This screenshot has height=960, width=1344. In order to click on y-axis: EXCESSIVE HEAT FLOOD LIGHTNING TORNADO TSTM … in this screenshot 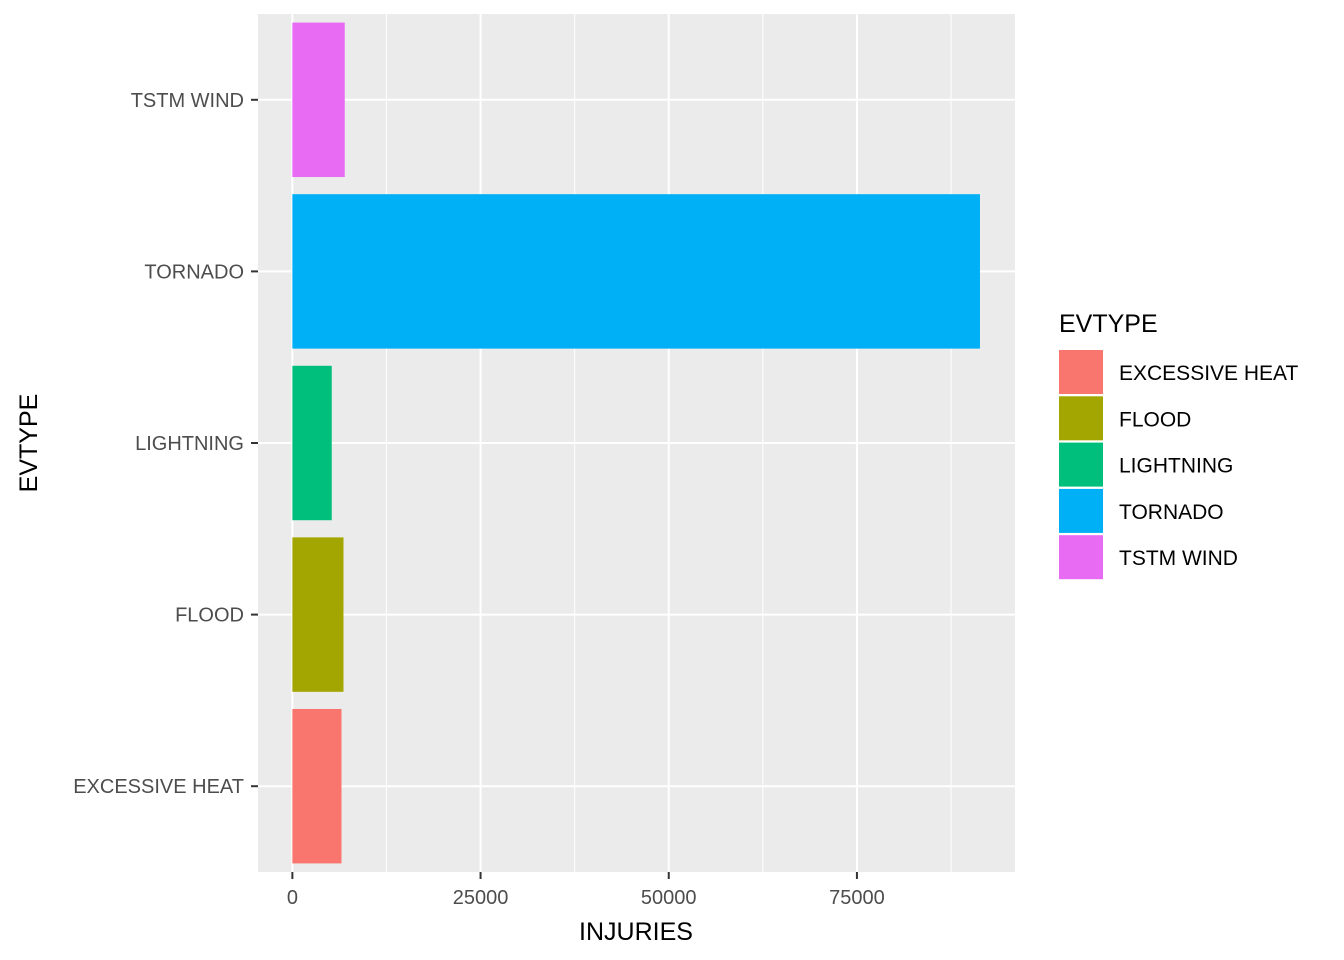, I will do `click(165, 444)`.